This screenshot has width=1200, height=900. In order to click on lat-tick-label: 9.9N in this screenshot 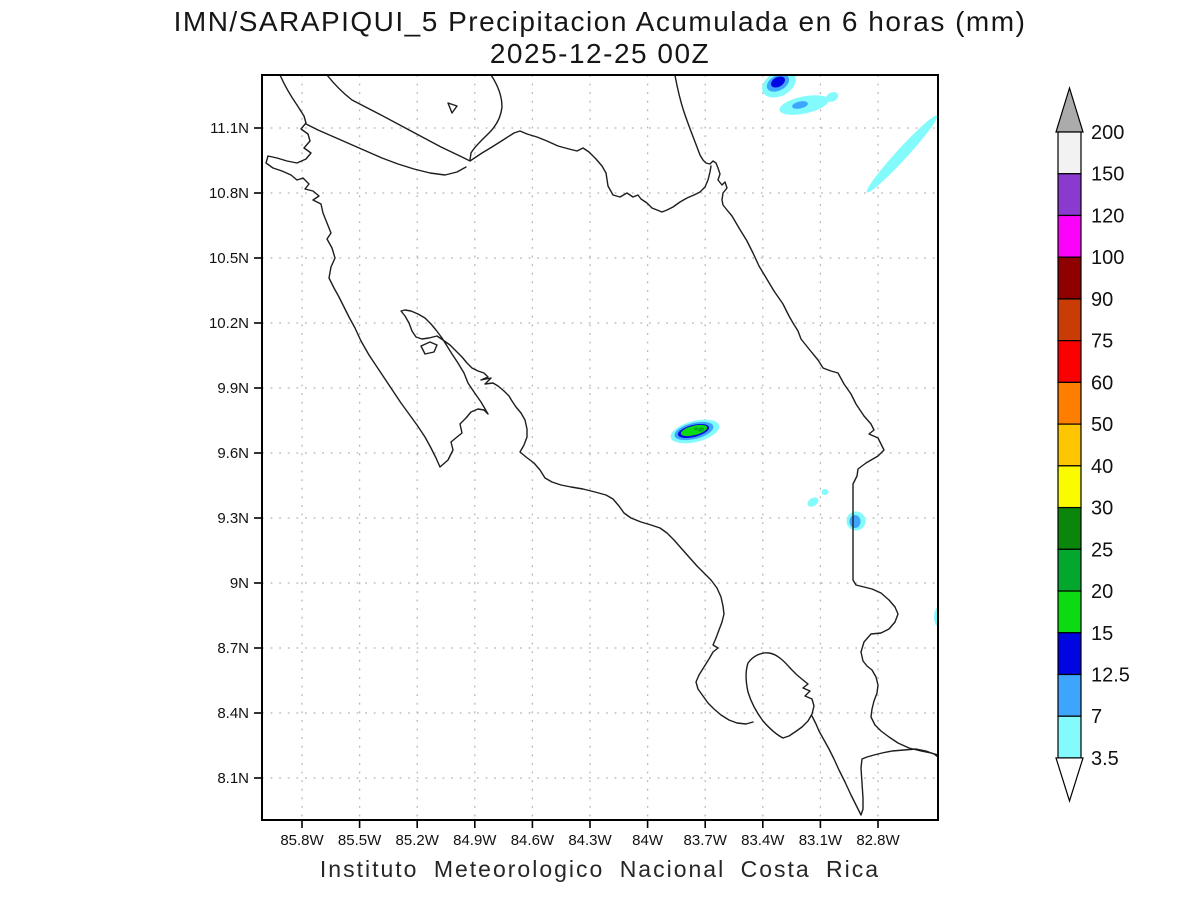, I will do `click(233, 388)`.